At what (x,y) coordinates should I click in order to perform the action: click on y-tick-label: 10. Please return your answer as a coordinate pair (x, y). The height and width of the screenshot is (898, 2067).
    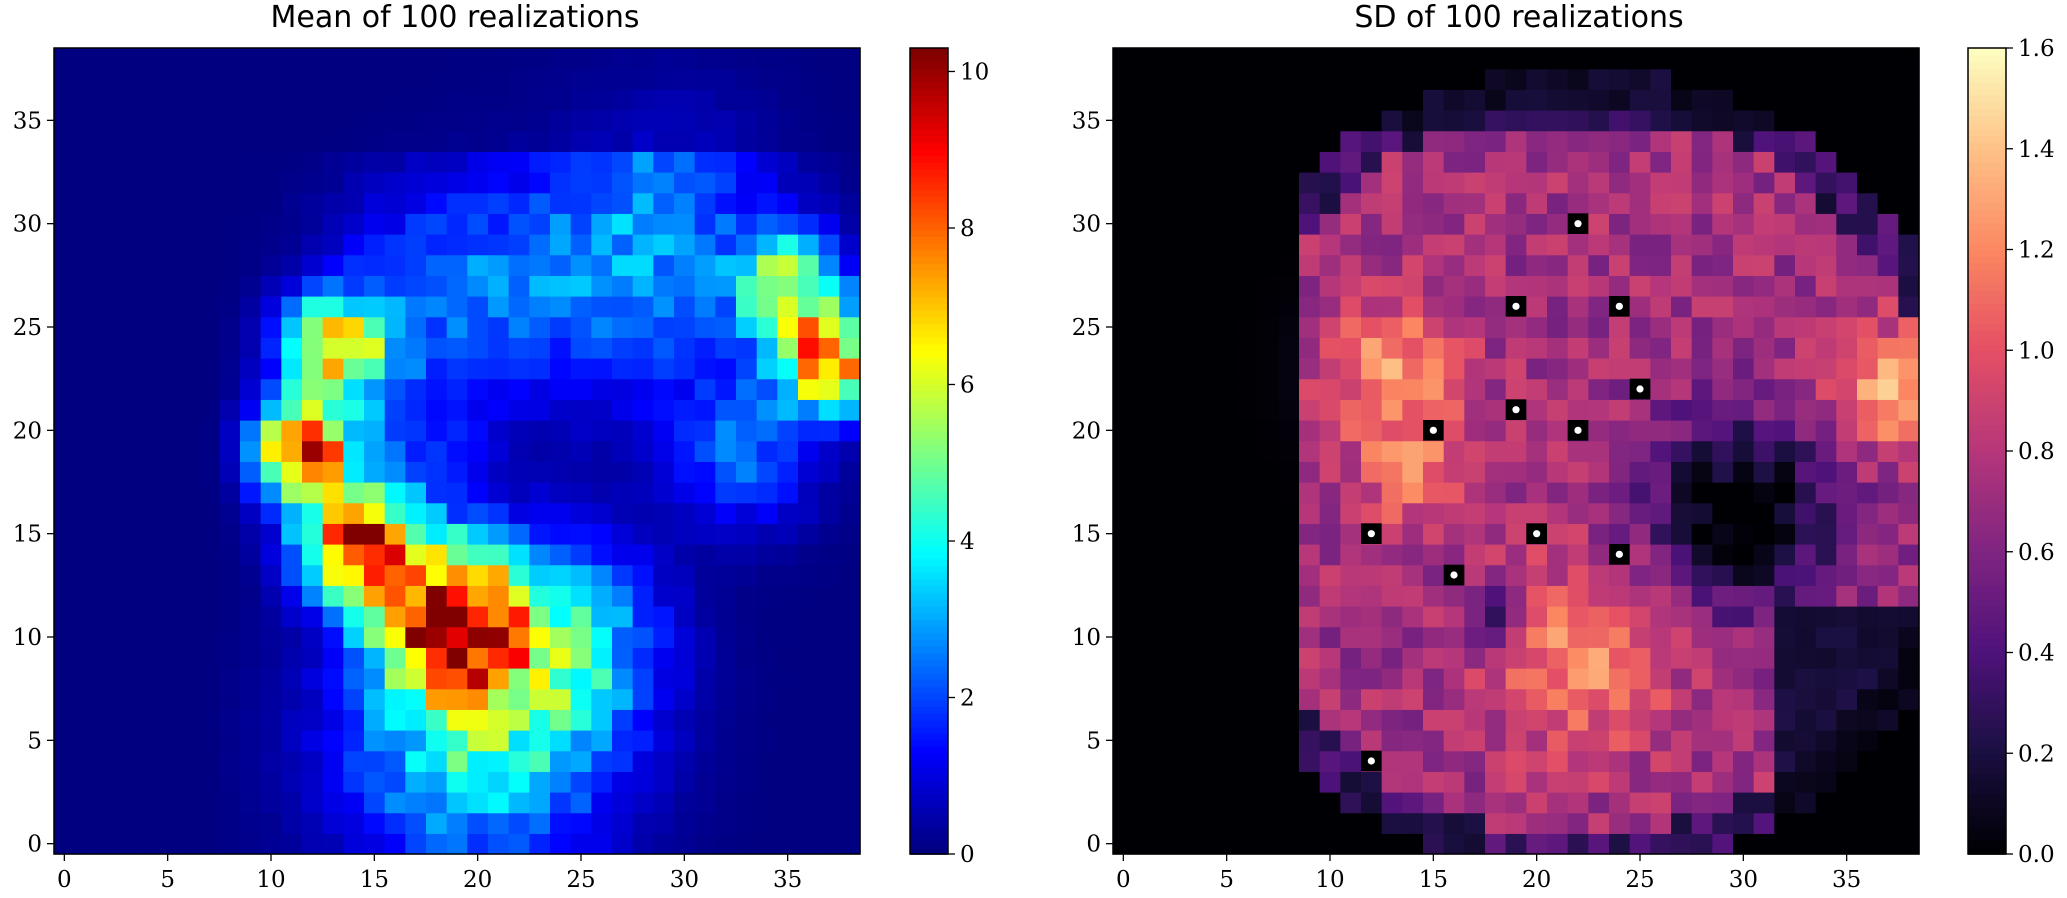
    Looking at the image, I should click on (1086, 638).